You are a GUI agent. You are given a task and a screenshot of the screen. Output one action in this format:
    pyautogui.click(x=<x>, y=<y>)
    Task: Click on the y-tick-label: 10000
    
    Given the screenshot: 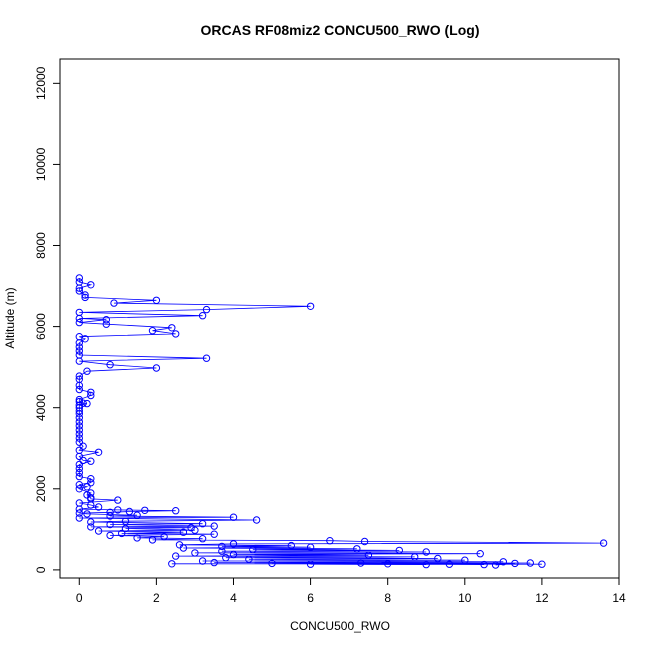 What is the action you would take?
    pyautogui.click(x=41, y=164)
    